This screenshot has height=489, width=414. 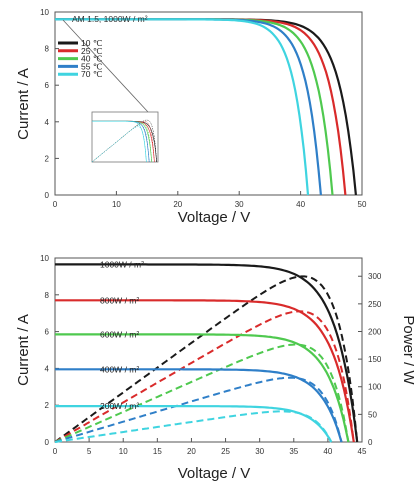 I want to click on chart1-ylabel: Current / A, so click(x=23, y=104).